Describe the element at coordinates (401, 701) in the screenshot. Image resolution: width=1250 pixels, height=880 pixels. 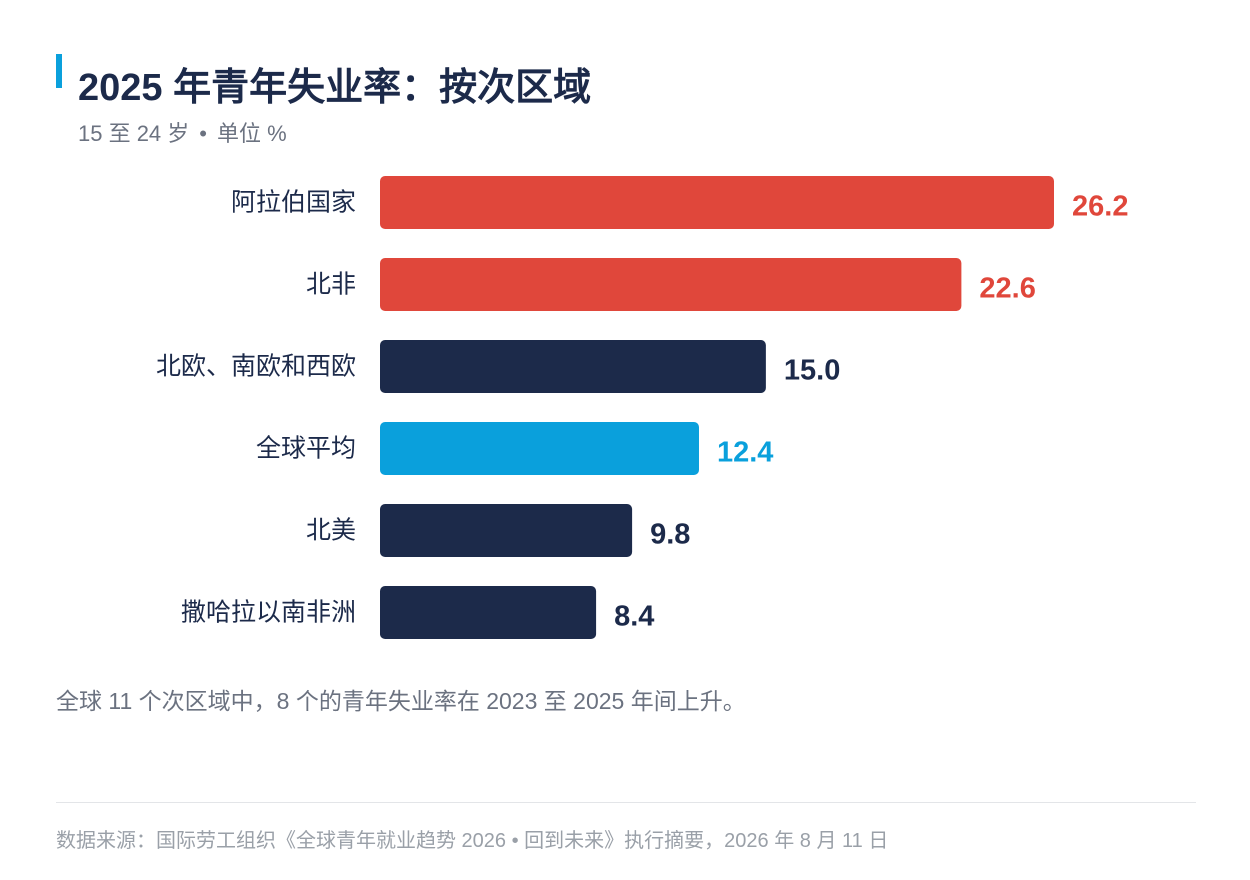
I see `chart-note: 全球 11 个次区域中，8 个的青年失业率在 2023 至 2025 年间上升。` at that location.